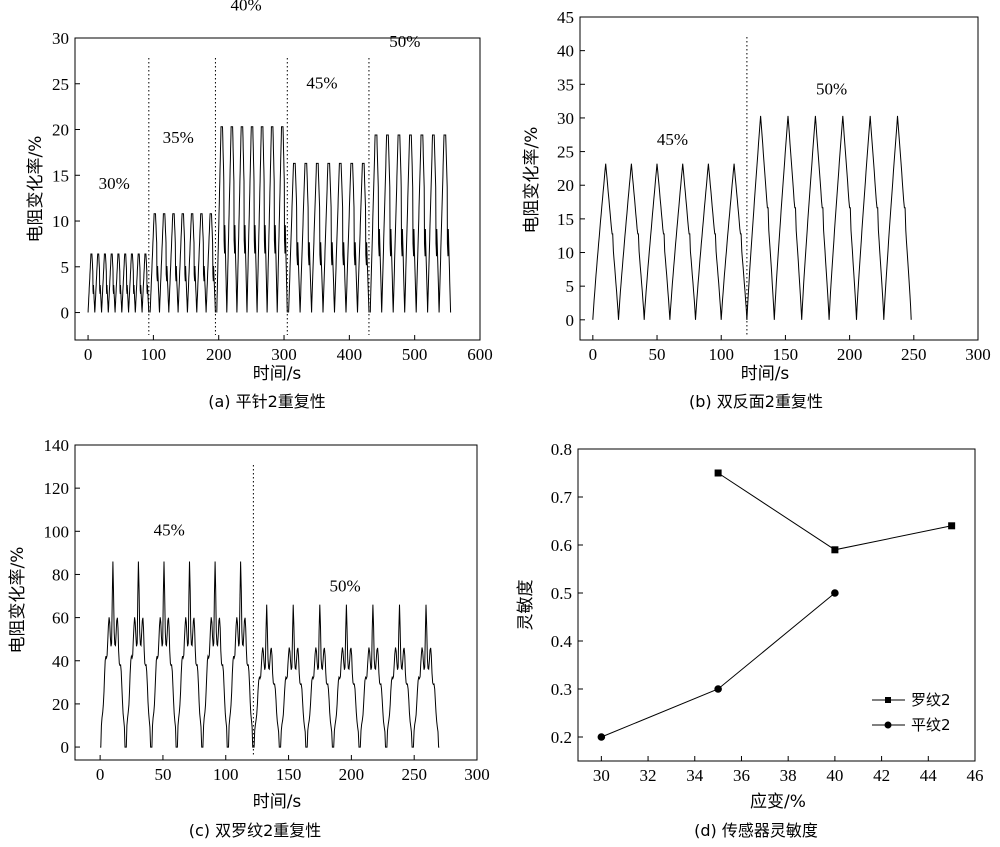 The width and height of the screenshot is (1000, 847). Describe the element at coordinates (601, 775) in the screenshot. I see `x-tick-label: 30` at that location.